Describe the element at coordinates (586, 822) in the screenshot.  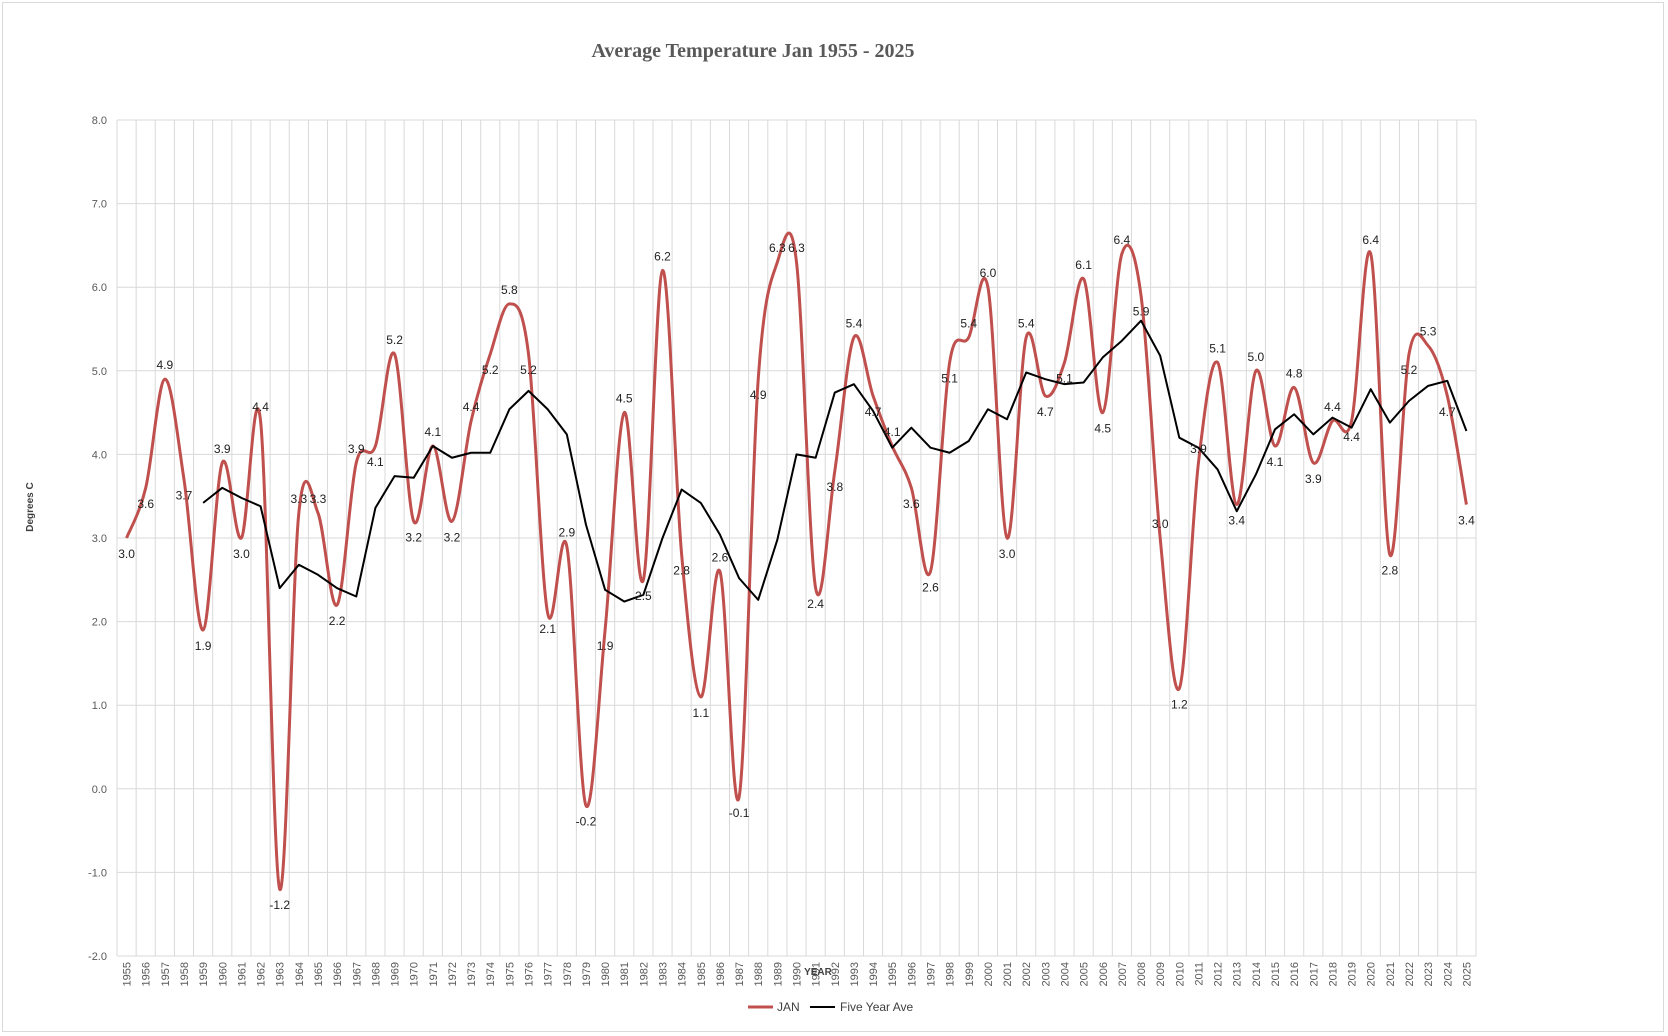
I see `data-label-jan: -0.2` at that location.